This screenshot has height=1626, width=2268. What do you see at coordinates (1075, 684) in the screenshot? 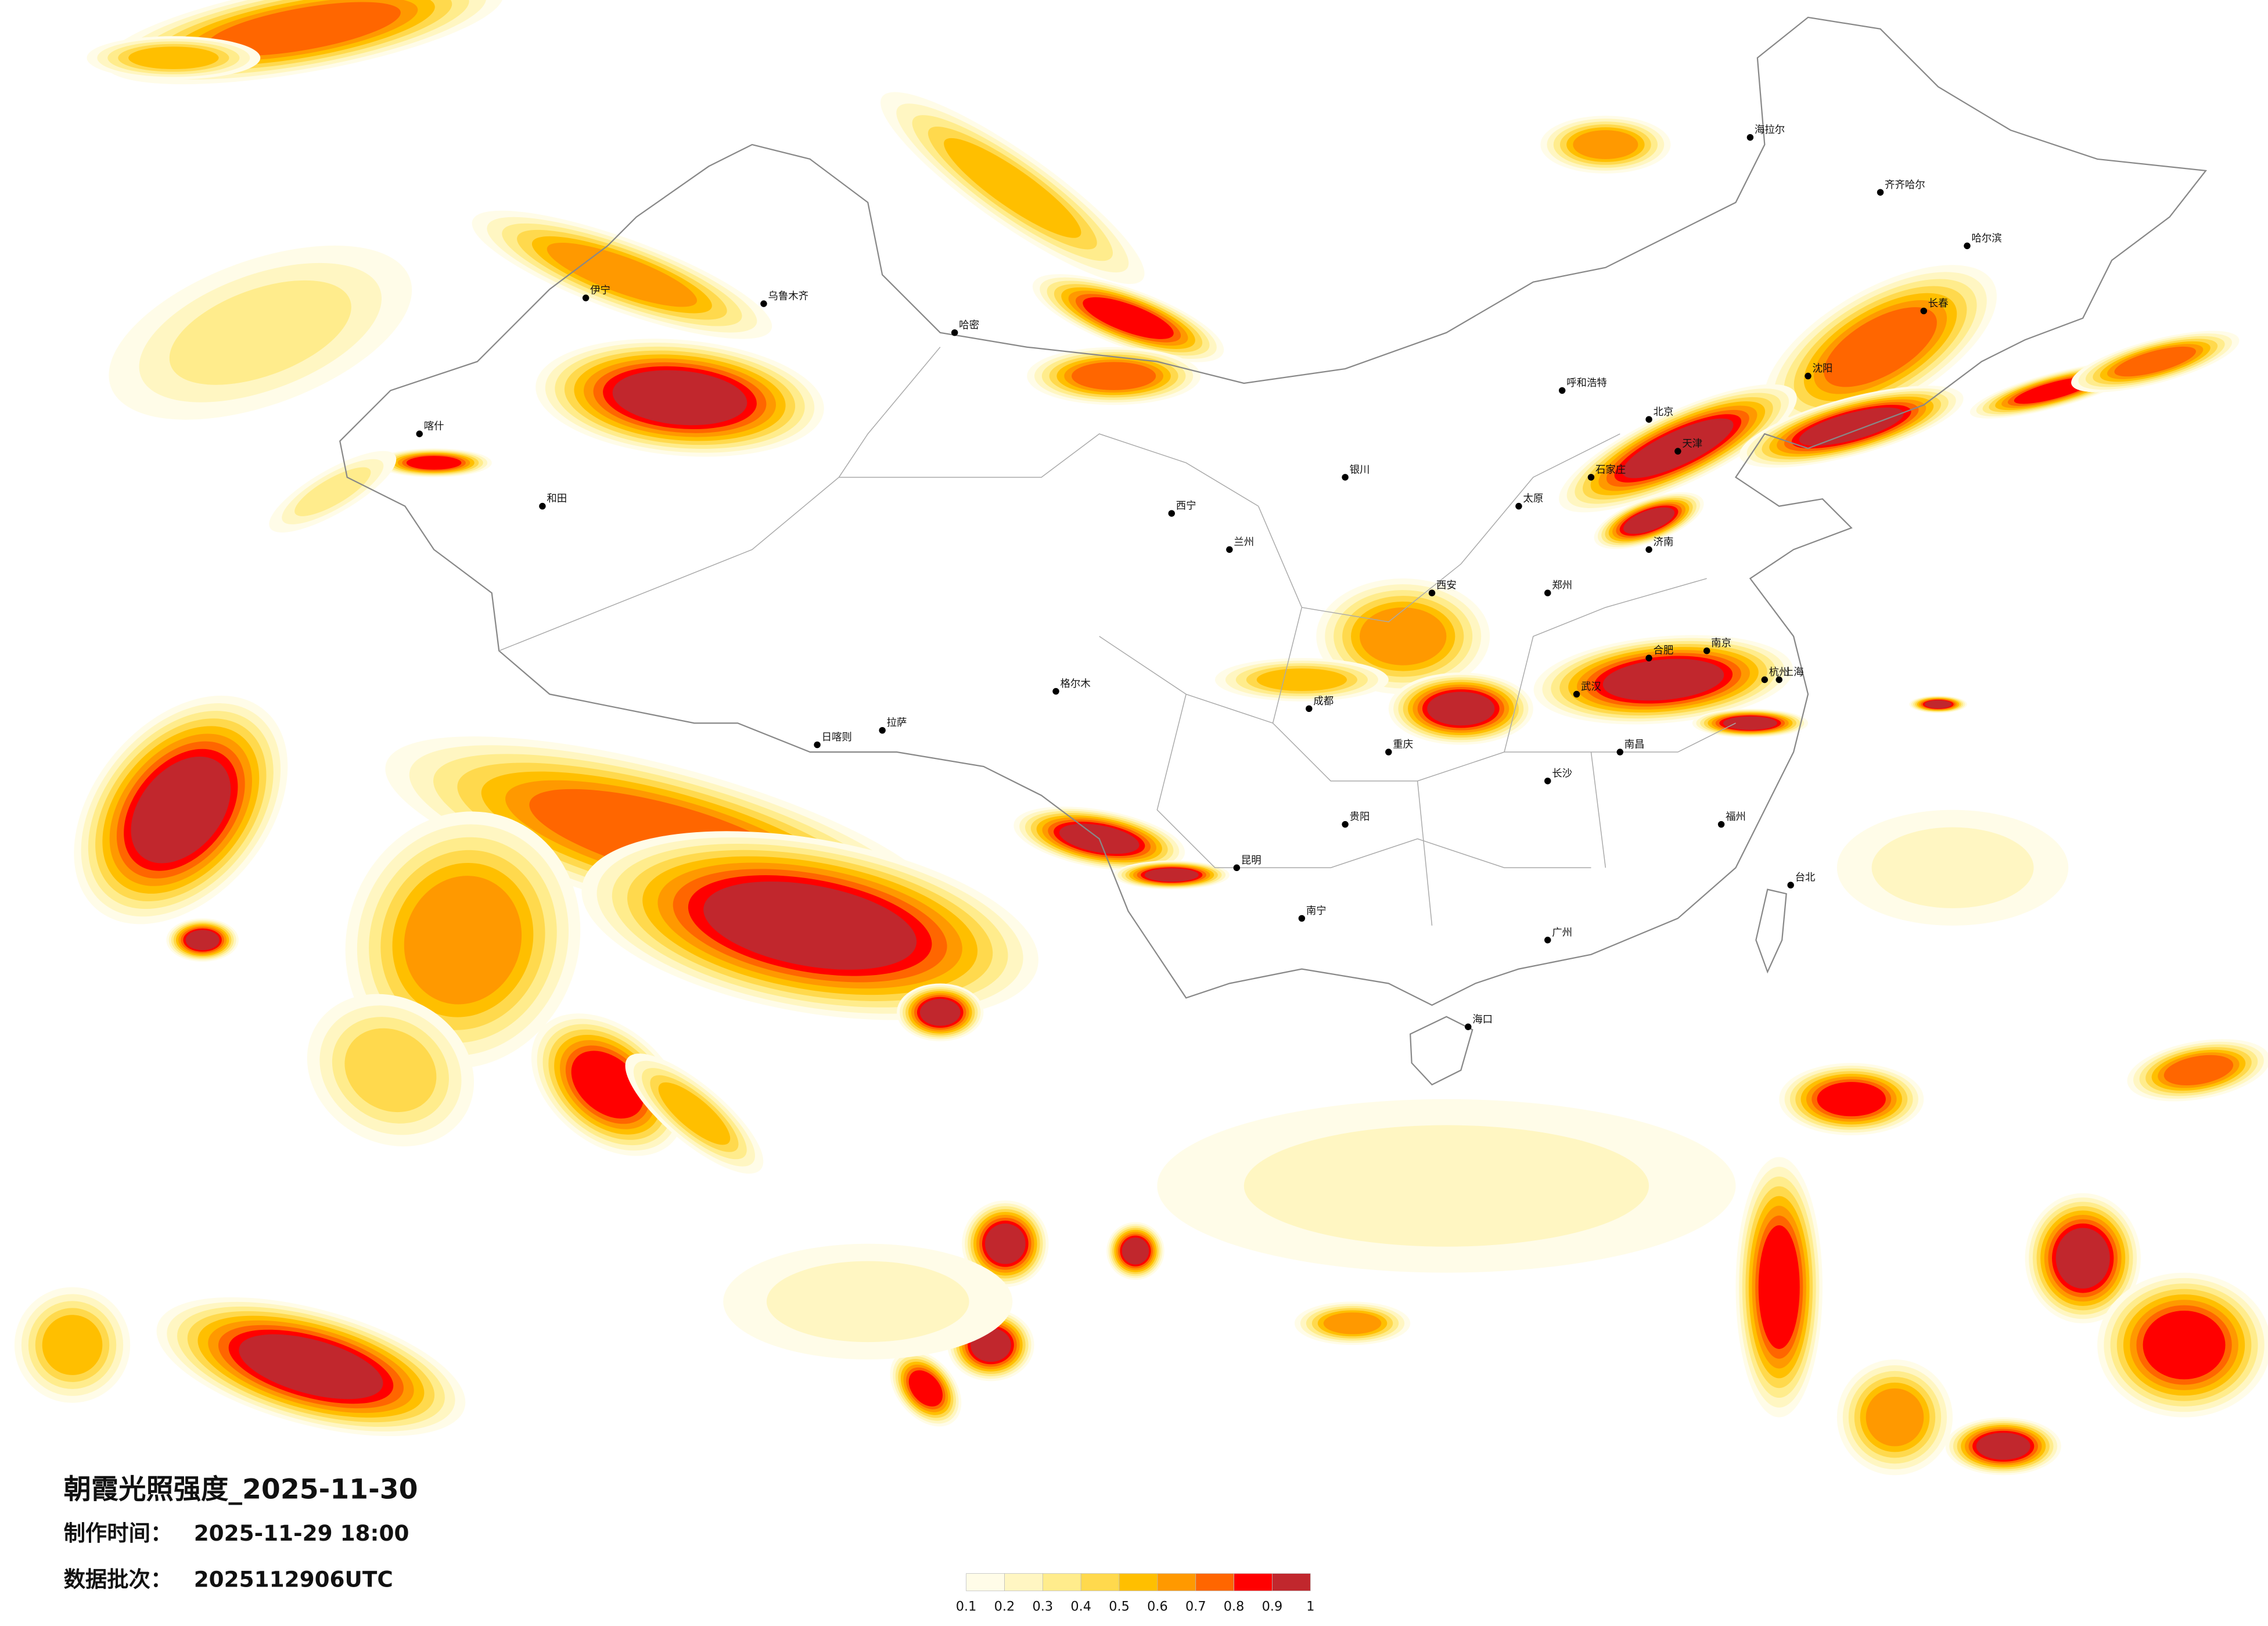
I see `city-label: 格尔木` at bounding box center [1075, 684].